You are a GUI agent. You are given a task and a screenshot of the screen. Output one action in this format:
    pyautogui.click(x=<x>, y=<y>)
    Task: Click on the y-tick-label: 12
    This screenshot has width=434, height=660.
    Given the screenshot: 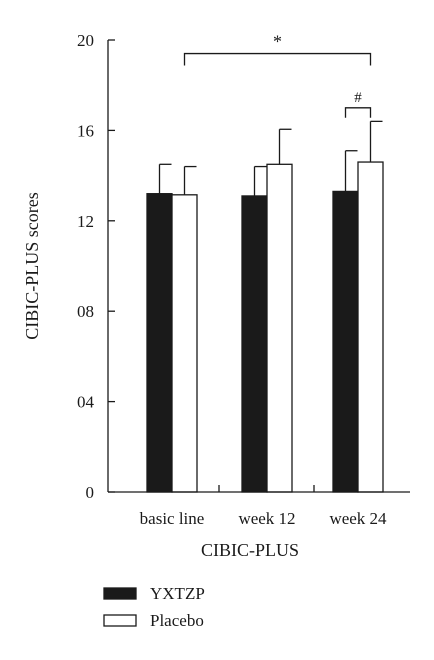 What is the action you would take?
    pyautogui.click(x=85, y=221)
    